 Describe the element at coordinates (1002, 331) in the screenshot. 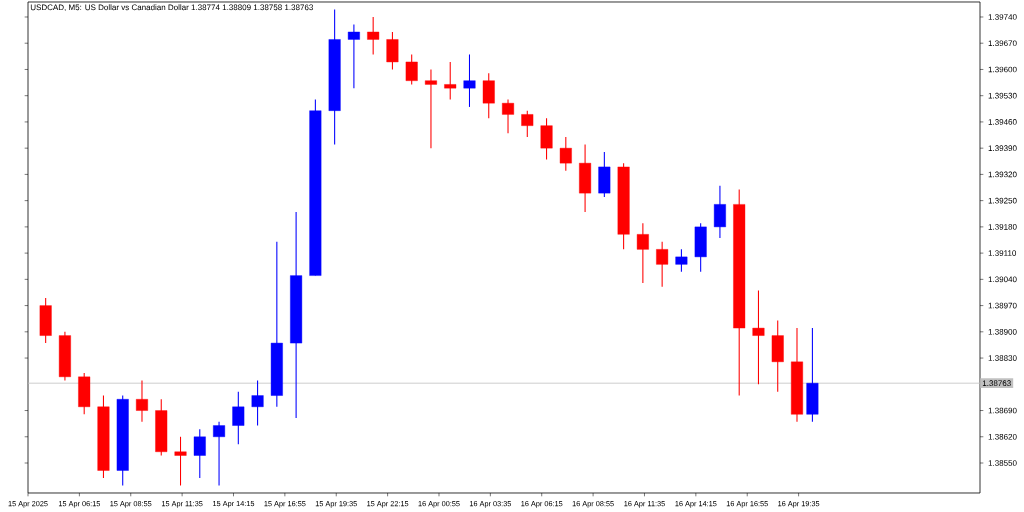

I see `y-tick-label: 1.38900` at that location.